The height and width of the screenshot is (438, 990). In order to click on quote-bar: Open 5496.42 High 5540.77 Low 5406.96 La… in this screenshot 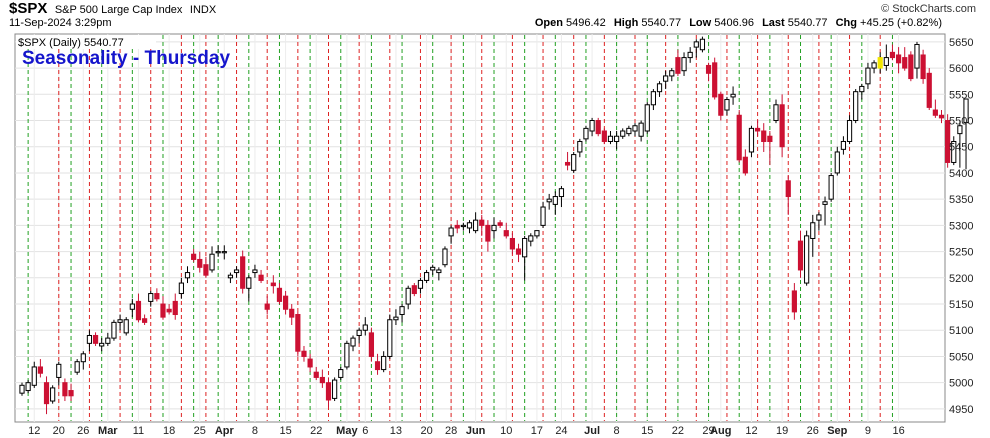, I will do `click(738, 23)`.